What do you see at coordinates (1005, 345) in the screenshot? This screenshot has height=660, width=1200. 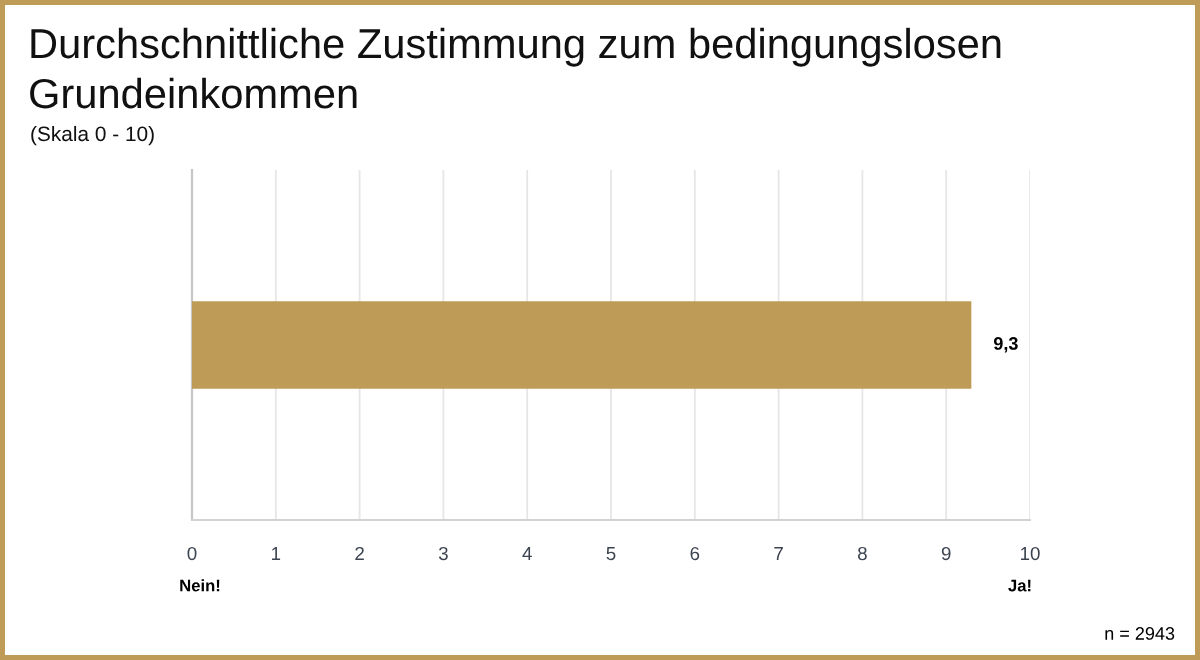 I see `data-label: 9,3` at bounding box center [1005, 345].